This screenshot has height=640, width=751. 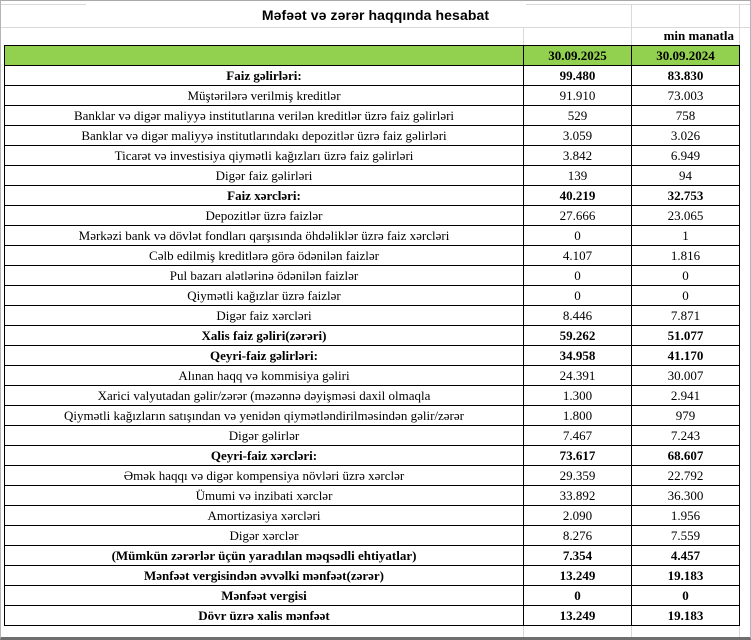 What do you see at coordinates (685, 135) in the screenshot?
I see `value-2024: 3.026` at bounding box center [685, 135].